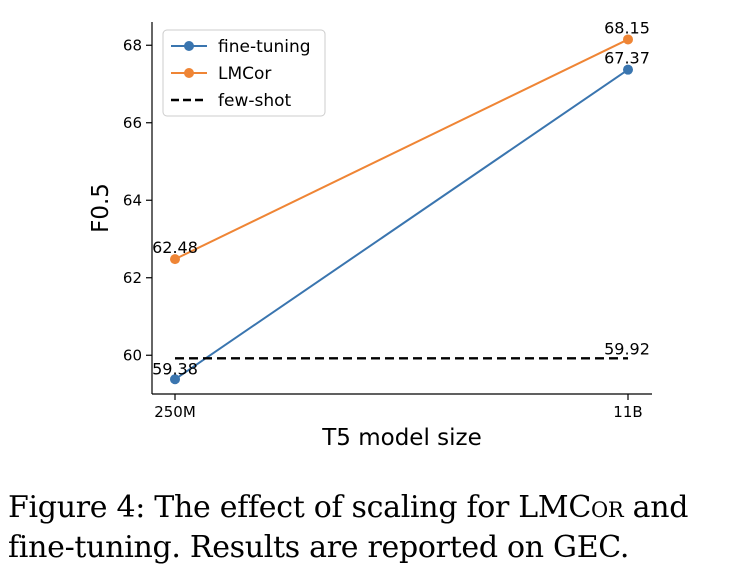 The height and width of the screenshot is (578, 752). I want to click on legend-marker-fine-tuning, so click(189, 46).